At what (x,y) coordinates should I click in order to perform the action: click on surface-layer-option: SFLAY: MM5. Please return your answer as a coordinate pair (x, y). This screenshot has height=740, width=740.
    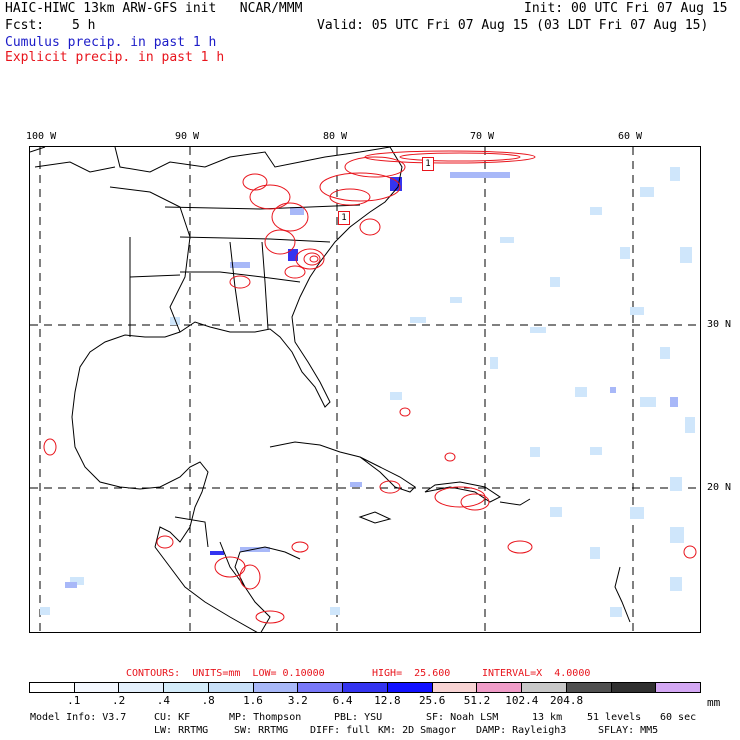
    Looking at the image, I should click on (628, 730).